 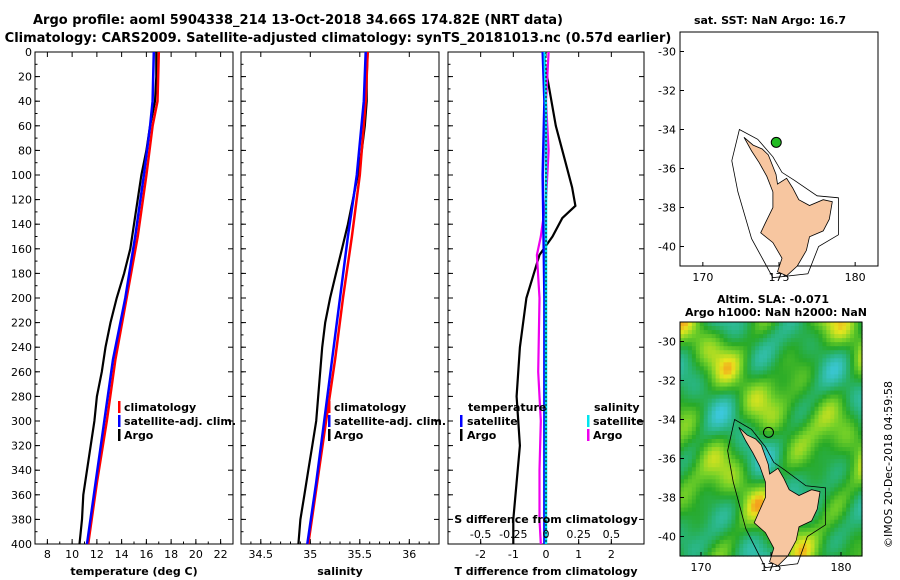 I want to click on map2-title2: Argo h1000: NaN h2000: NaN, so click(x=776, y=312).